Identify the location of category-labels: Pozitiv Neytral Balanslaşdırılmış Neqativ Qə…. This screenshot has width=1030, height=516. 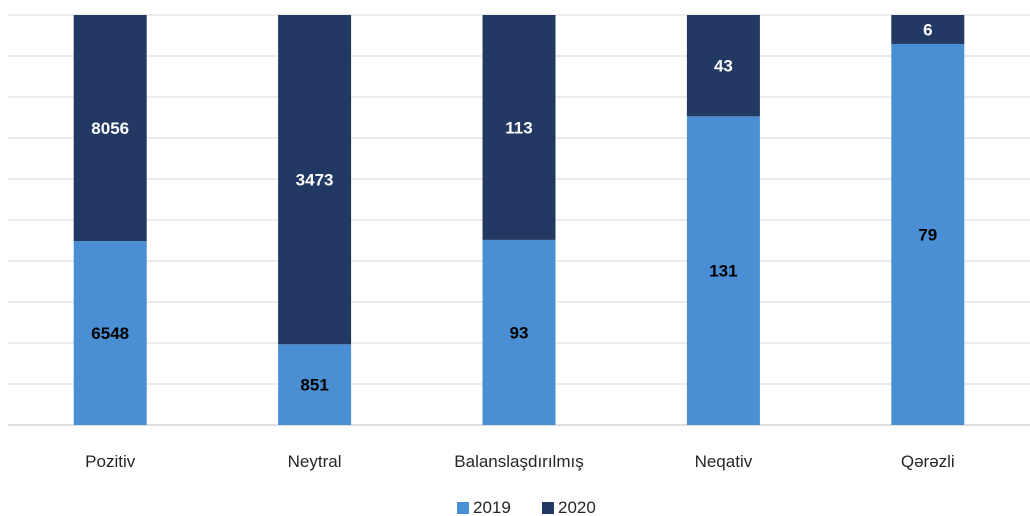
(520, 461).